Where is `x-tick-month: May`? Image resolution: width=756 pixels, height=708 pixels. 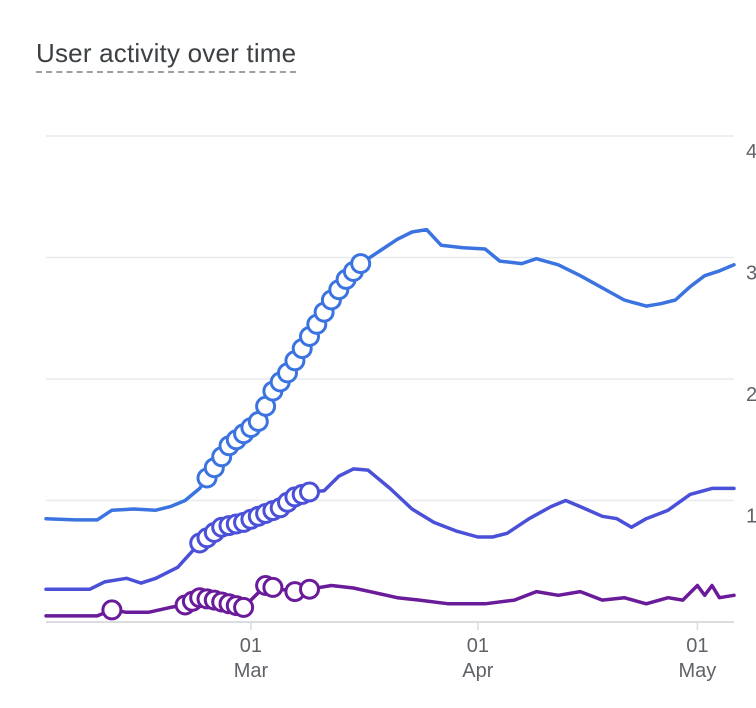
x-tick-month: May is located at coordinates (698, 671).